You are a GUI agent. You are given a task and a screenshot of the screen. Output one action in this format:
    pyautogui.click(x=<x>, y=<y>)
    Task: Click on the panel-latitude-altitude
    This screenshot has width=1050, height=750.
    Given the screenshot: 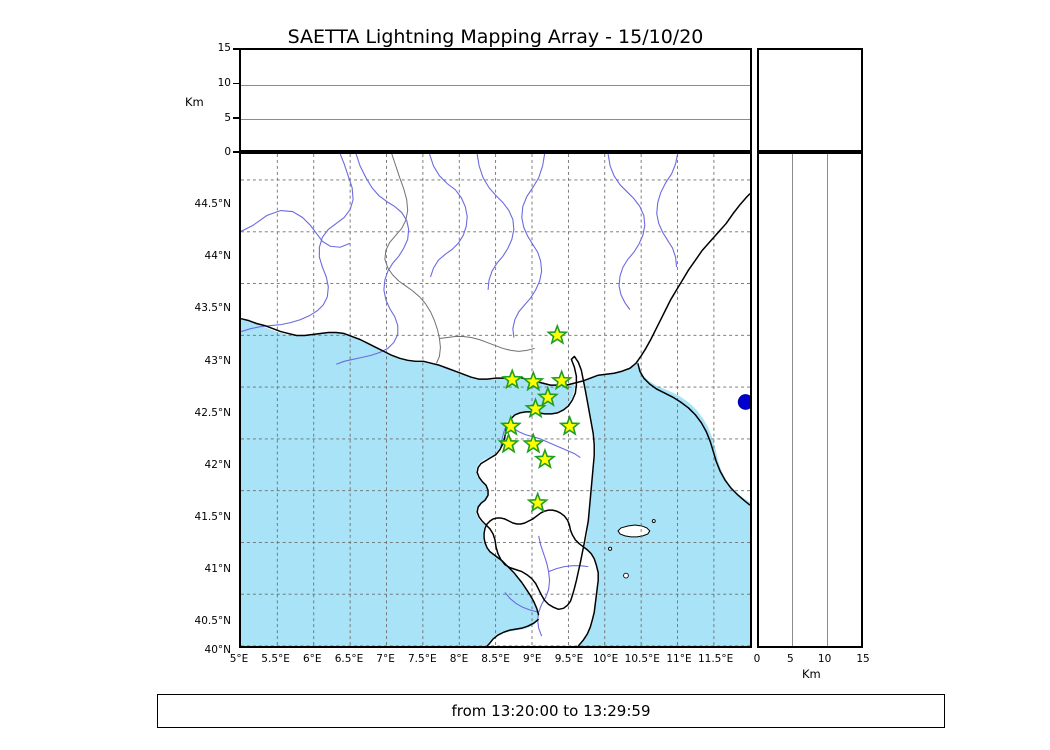 What is the action you would take?
    pyautogui.click(x=810, y=400)
    